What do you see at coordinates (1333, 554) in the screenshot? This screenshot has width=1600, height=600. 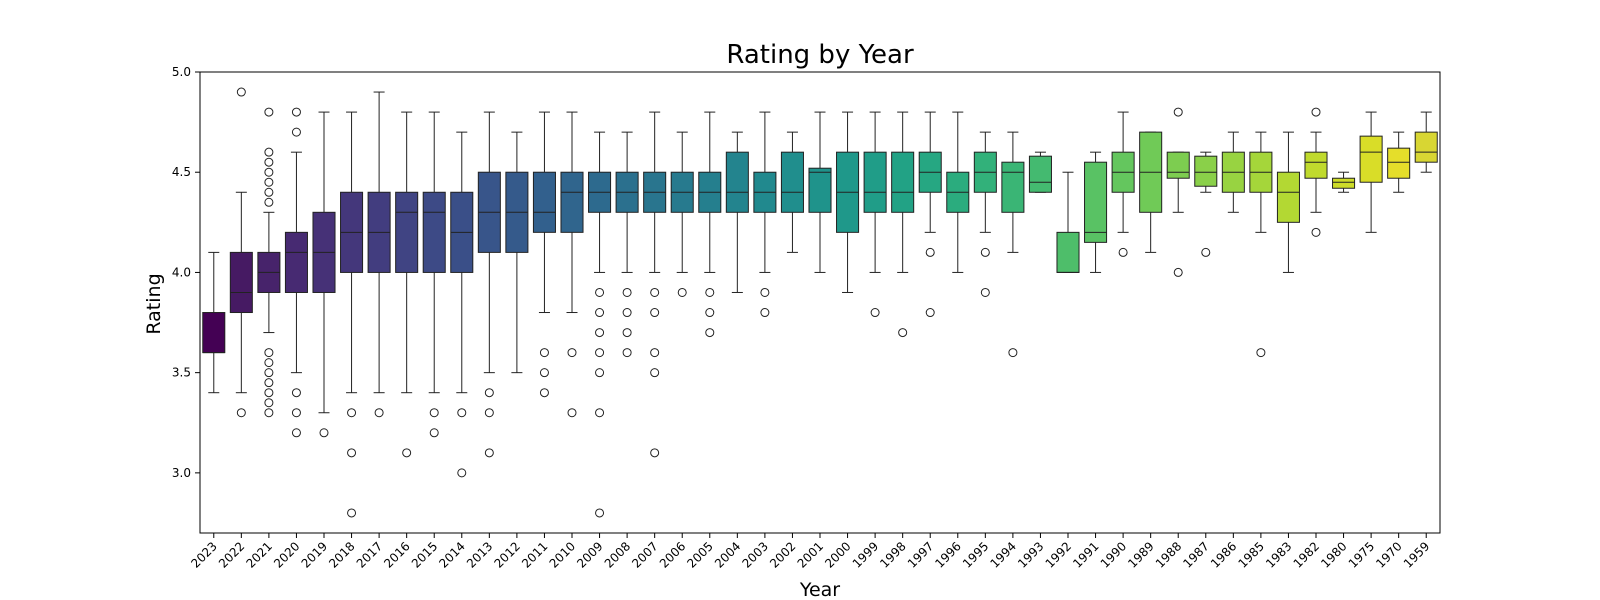 I see `x-tick-label: 1980` at bounding box center [1333, 554].